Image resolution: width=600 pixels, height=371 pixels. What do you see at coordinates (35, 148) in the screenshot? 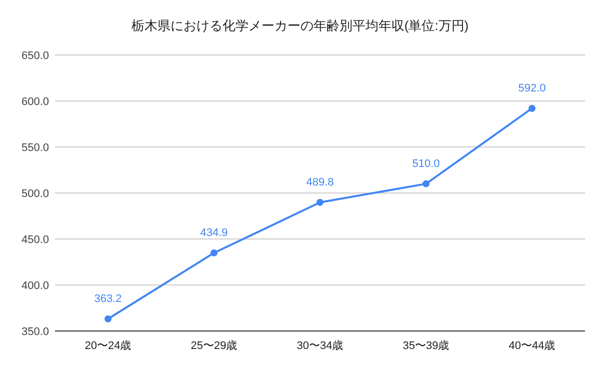
I see `y-tick-label: 550.0` at bounding box center [35, 148].